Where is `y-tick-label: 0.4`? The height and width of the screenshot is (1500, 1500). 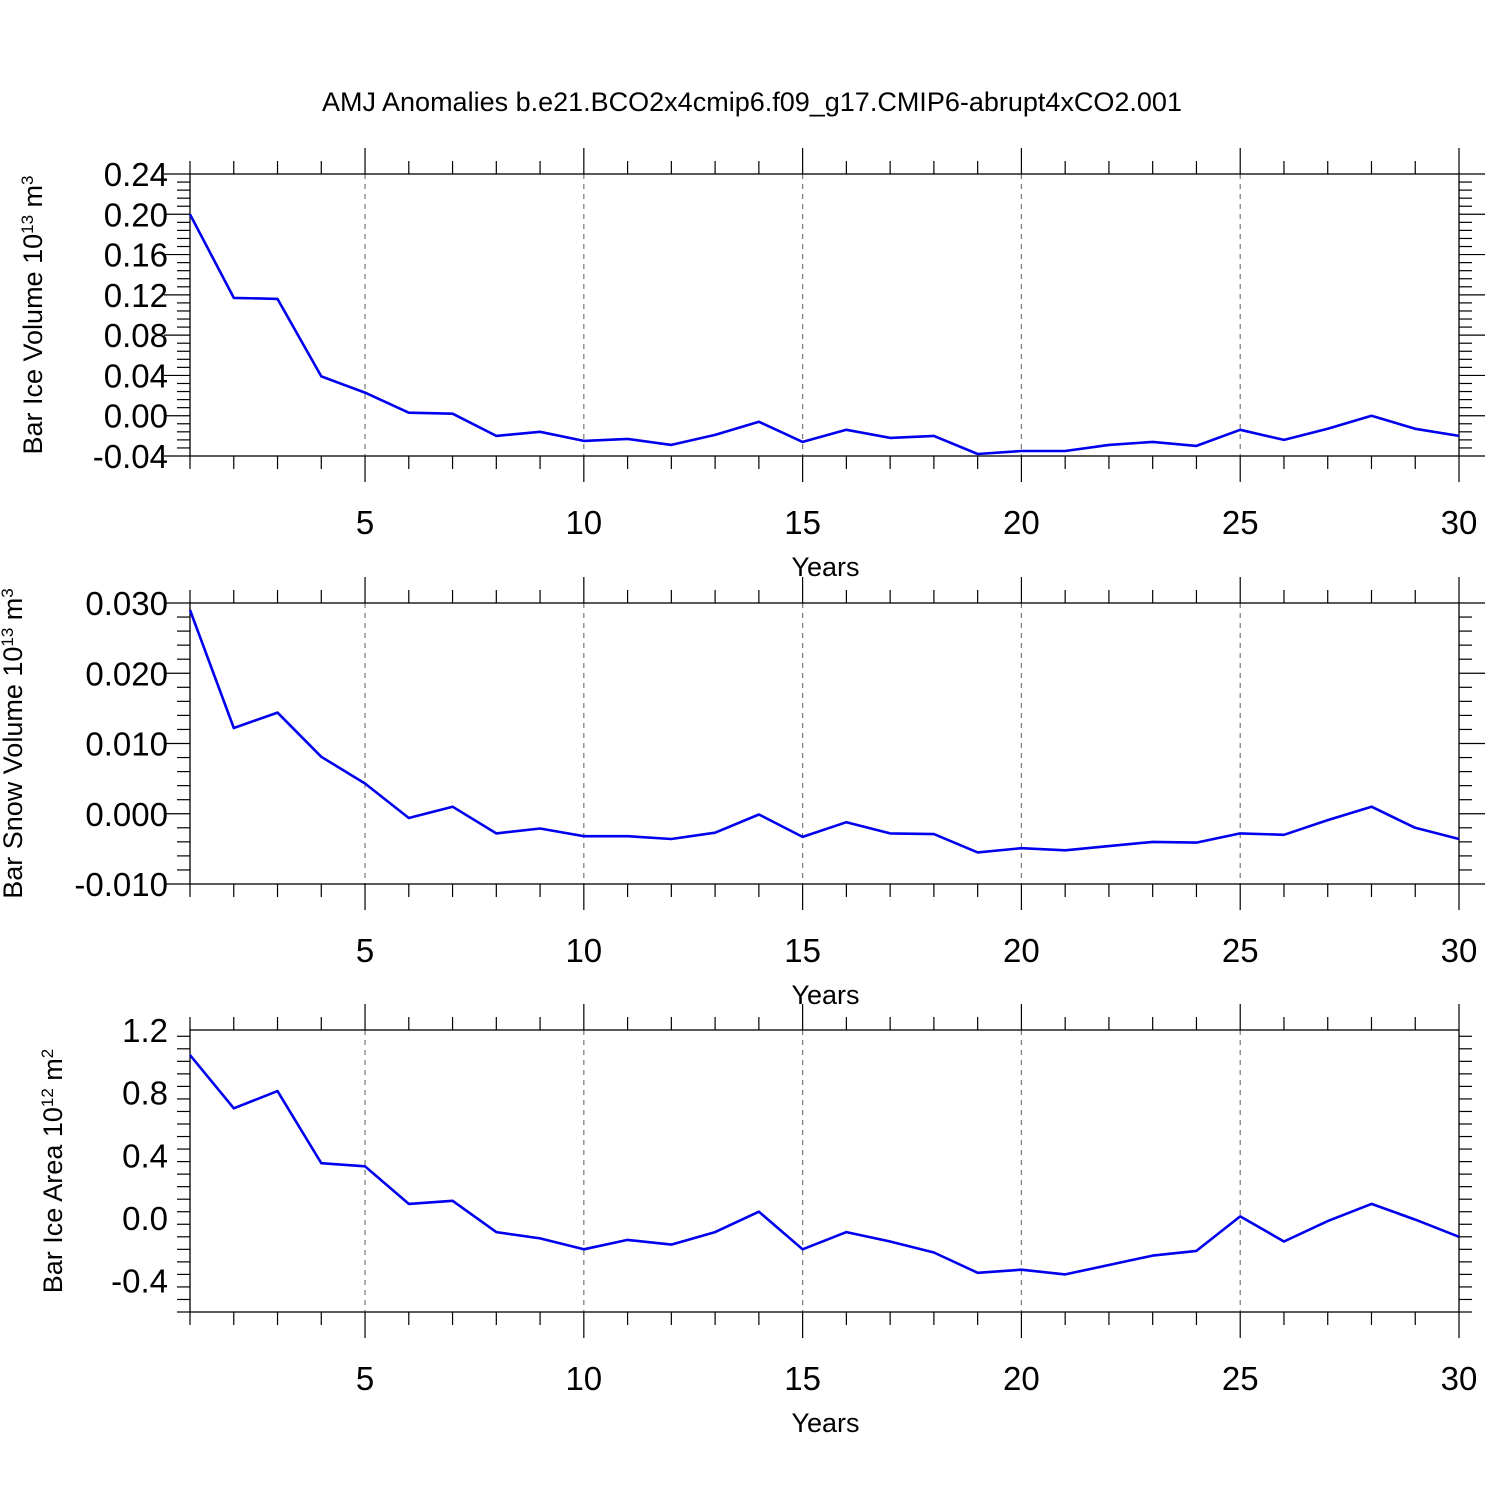
y-tick-label: 0.4 is located at coordinates (145, 1155).